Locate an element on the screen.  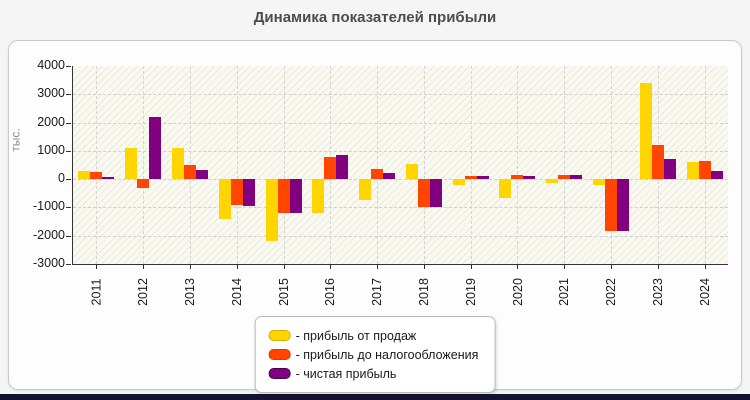
bottom-window-edge is located at coordinates (375, 397).